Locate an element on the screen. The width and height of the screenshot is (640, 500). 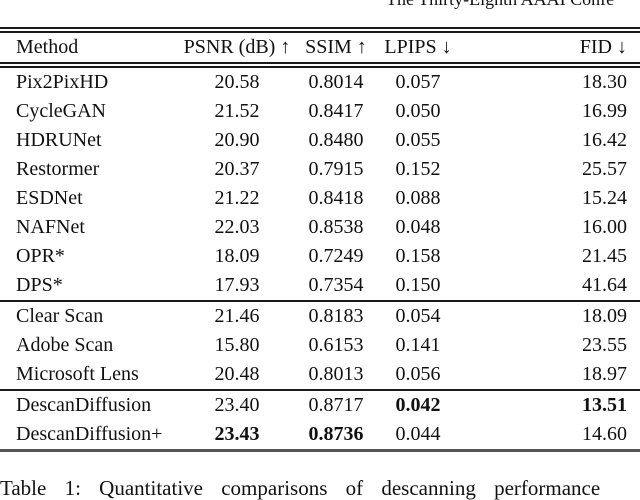
page-running-header: The Thirty-Eighth AAAI Confe is located at coordinates (500, 4).